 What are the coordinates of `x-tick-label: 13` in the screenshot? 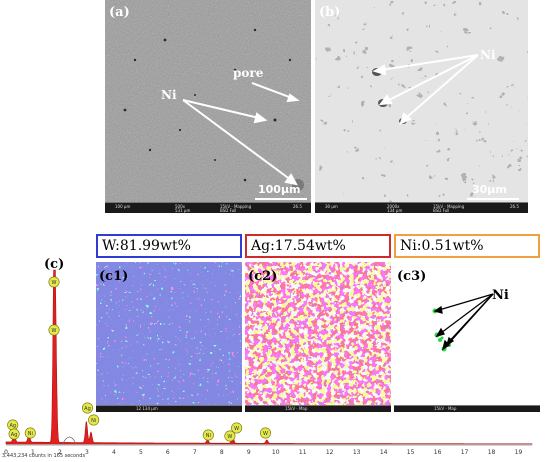 It's located at (356, 452).